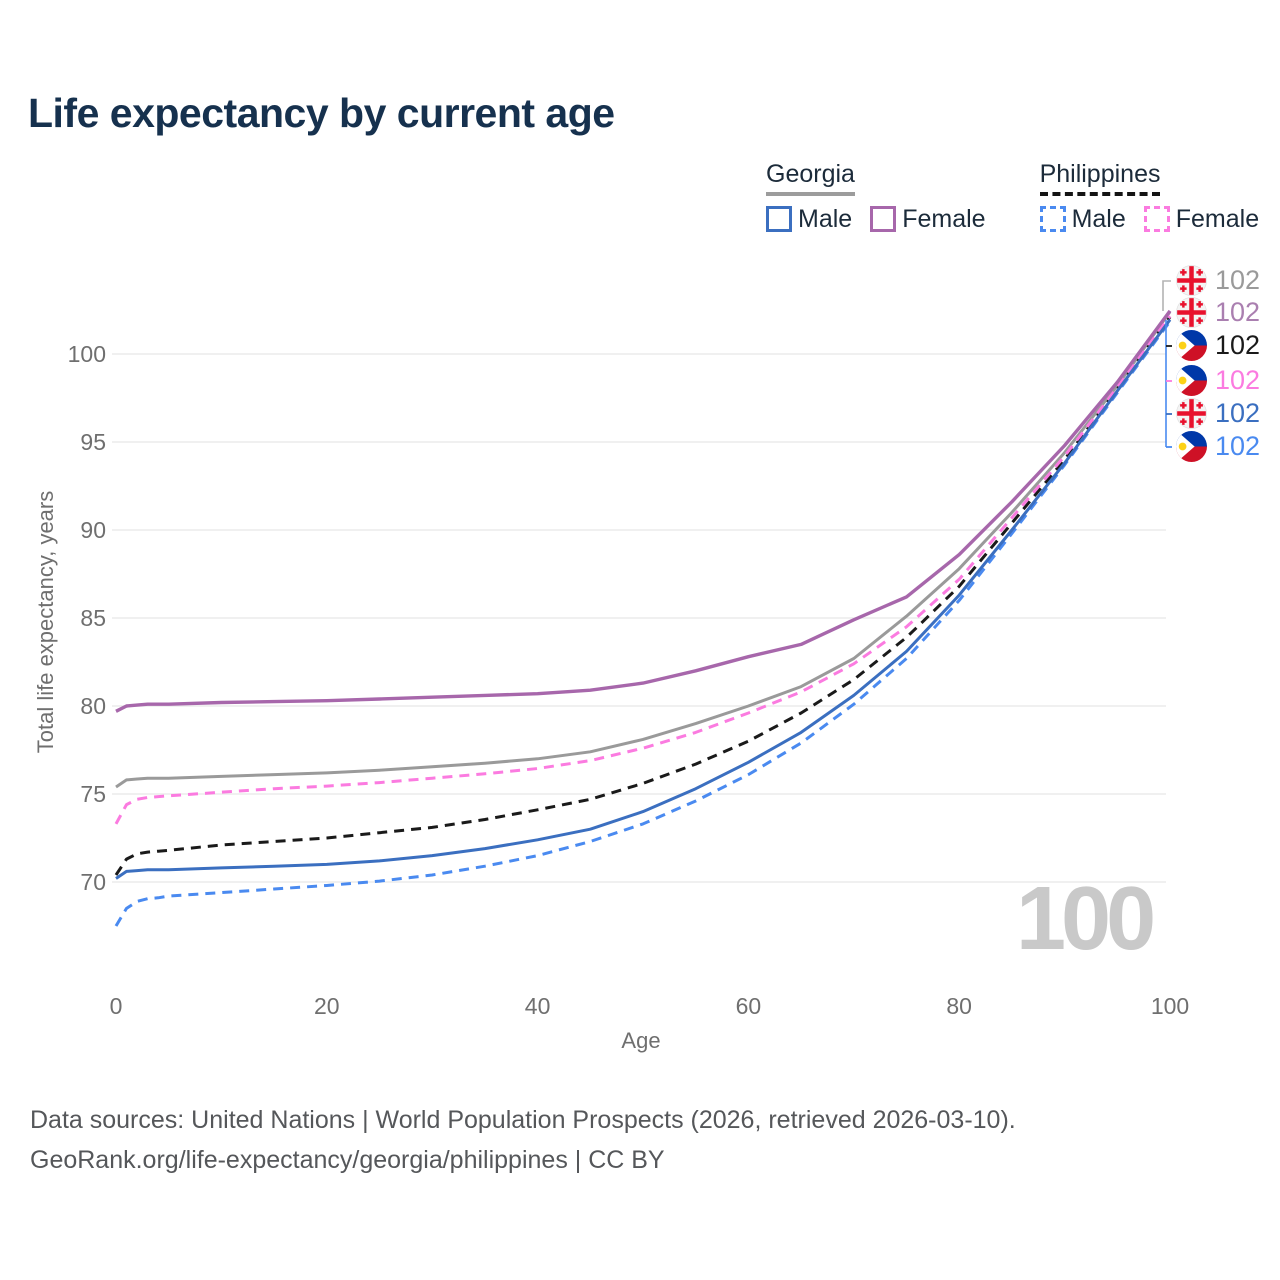 This screenshot has width=1280, height=1280. What do you see at coordinates (93, 706) in the screenshot?
I see `y-tick-label-80: 80` at bounding box center [93, 706].